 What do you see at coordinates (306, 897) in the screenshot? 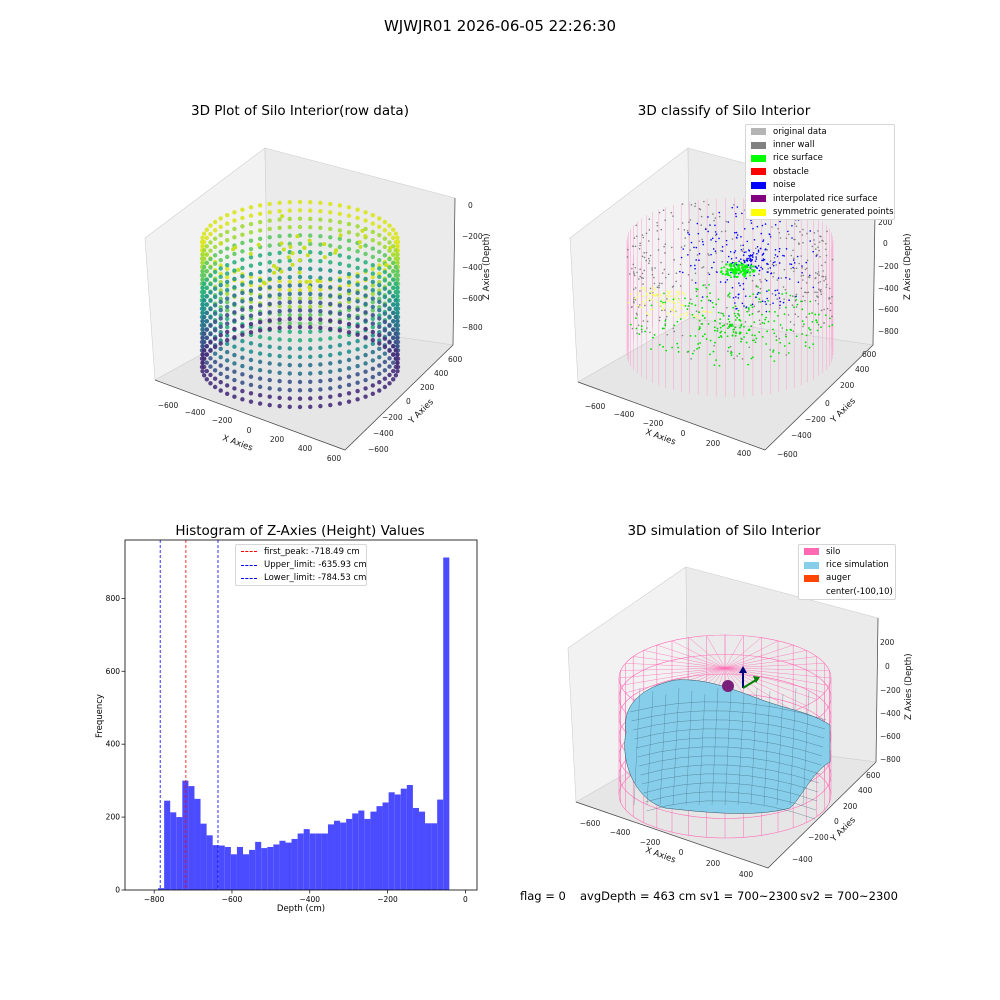
I see `histogram-x-ticks: −800 −600 −400 −200 0` at bounding box center [306, 897].